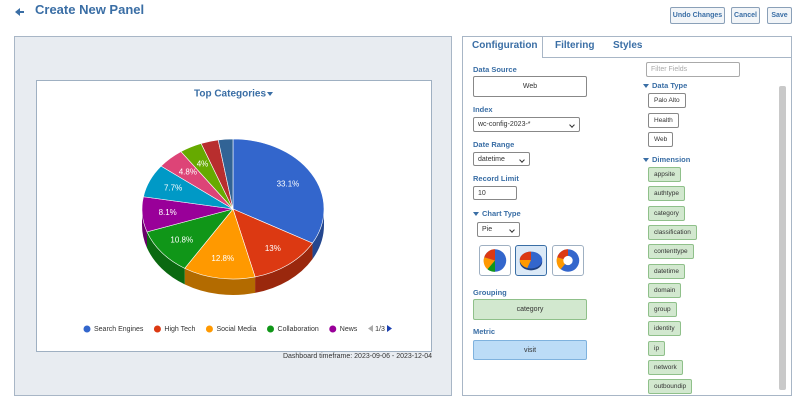  I want to click on pie-3d-icon, so click(531, 260).